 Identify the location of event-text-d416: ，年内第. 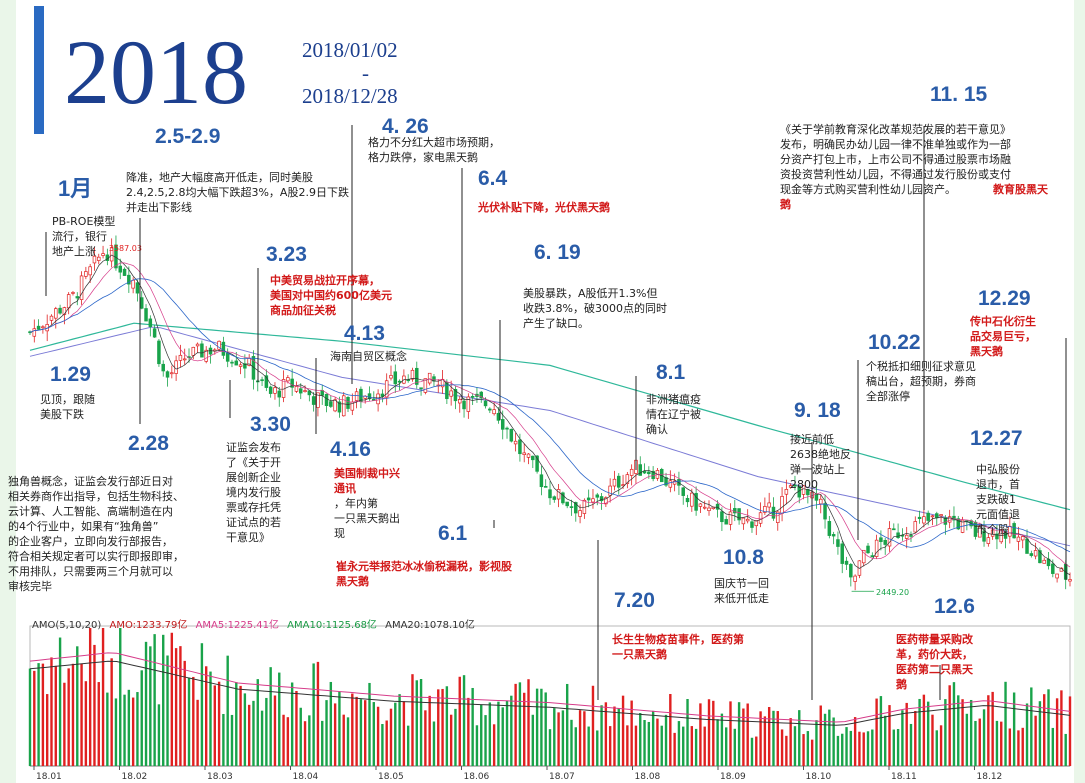
(356, 503).